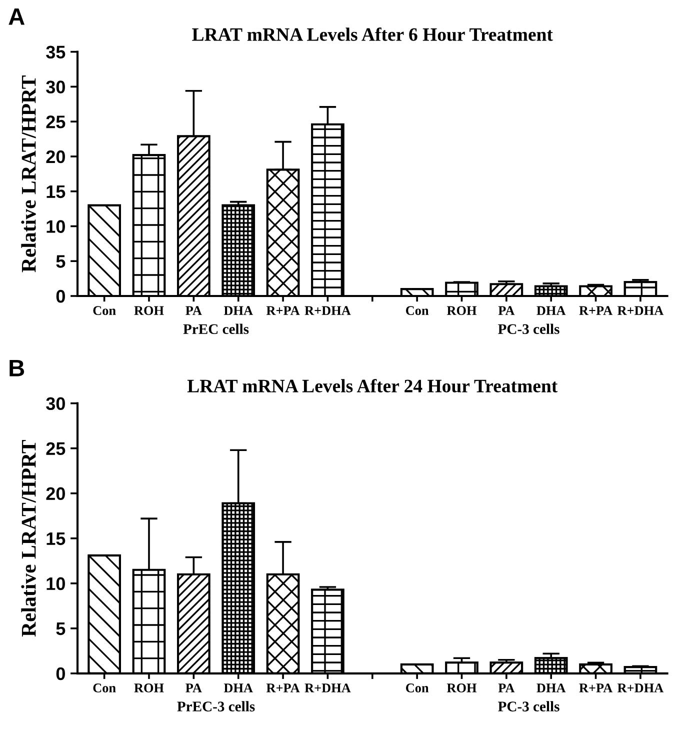  I want to click on y-tick-label: 35, so click(56, 52).